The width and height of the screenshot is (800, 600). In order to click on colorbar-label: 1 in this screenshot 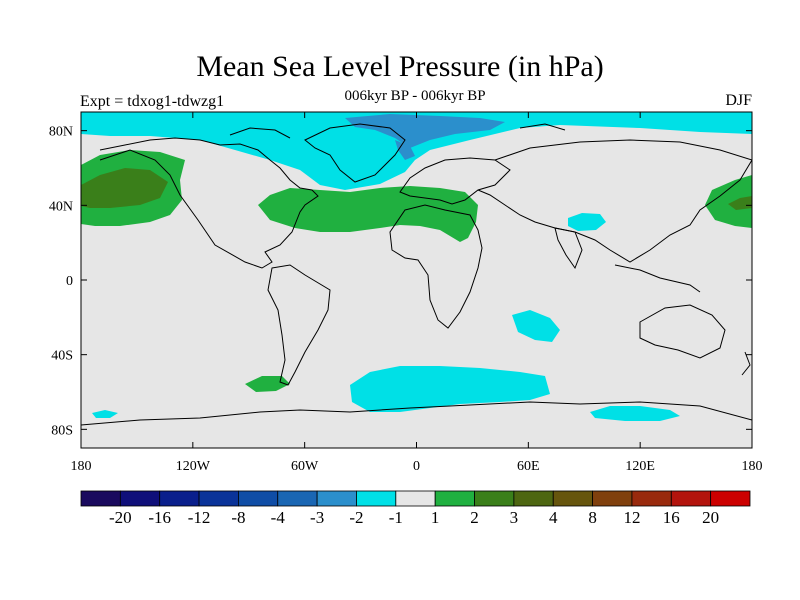, I will do `click(435, 517)`.